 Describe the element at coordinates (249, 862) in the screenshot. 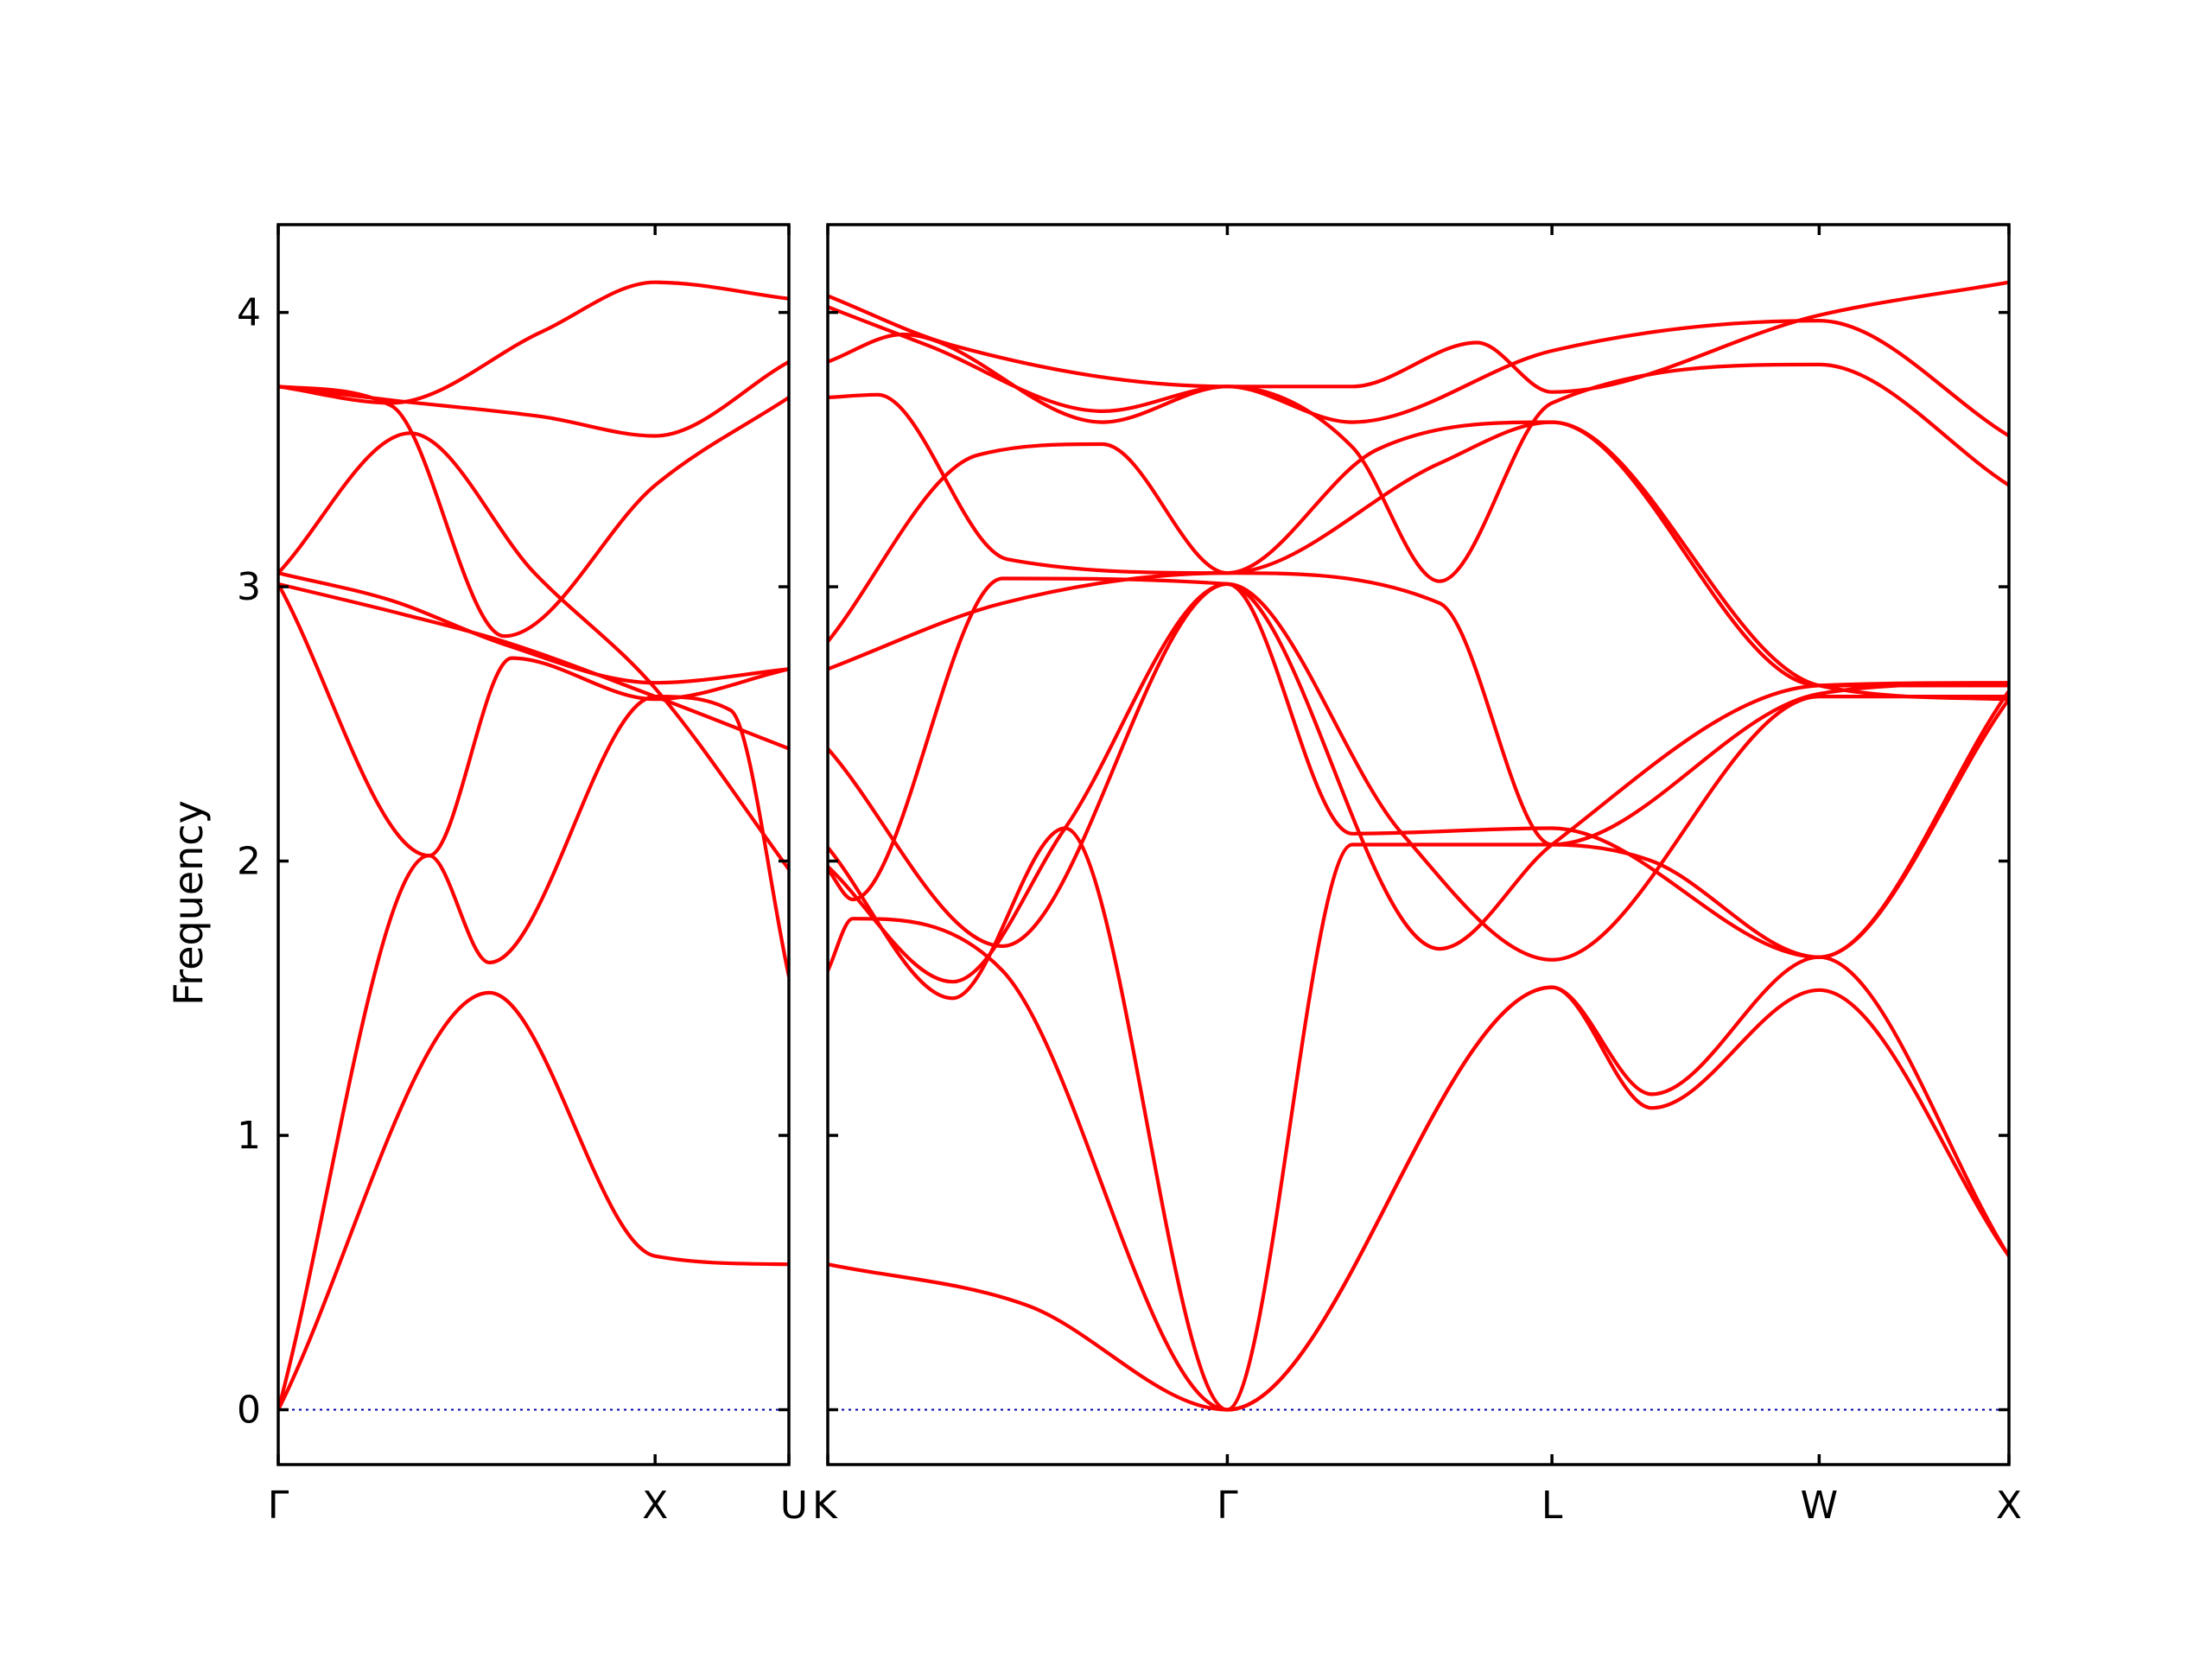

I see `y-tick-label: 2` at that location.